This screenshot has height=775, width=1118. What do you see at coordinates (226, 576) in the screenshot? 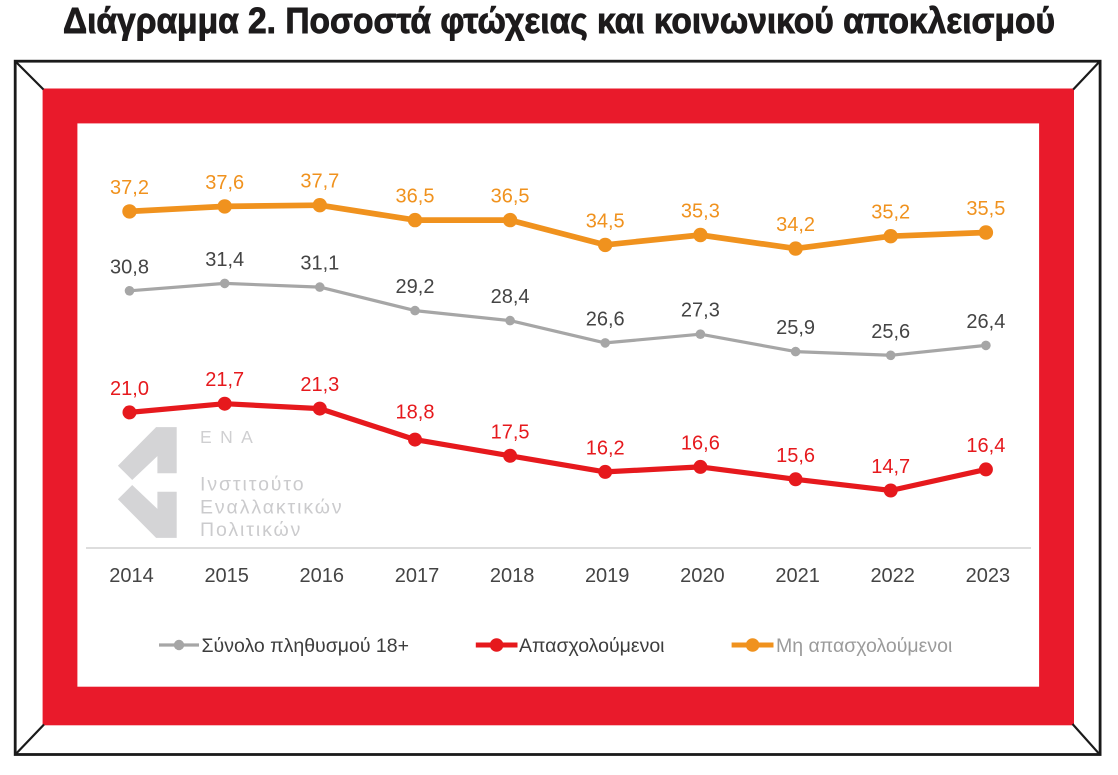
I see `svg-text: 2015` at bounding box center [226, 576].